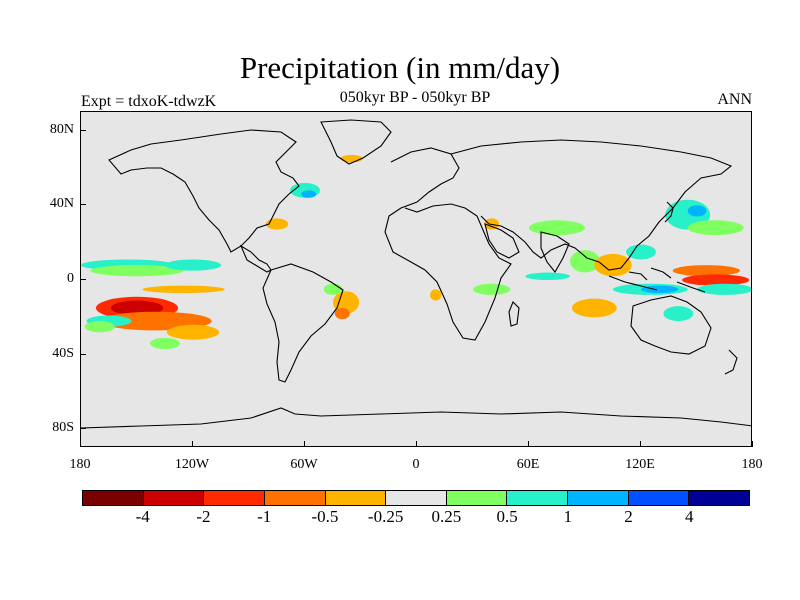 The height and width of the screenshot is (600, 800). What do you see at coordinates (149, 101) in the screenshot?
I see `experiment-label: Expt = tdxoK-tdwzK` at bounding box center [149, 101].